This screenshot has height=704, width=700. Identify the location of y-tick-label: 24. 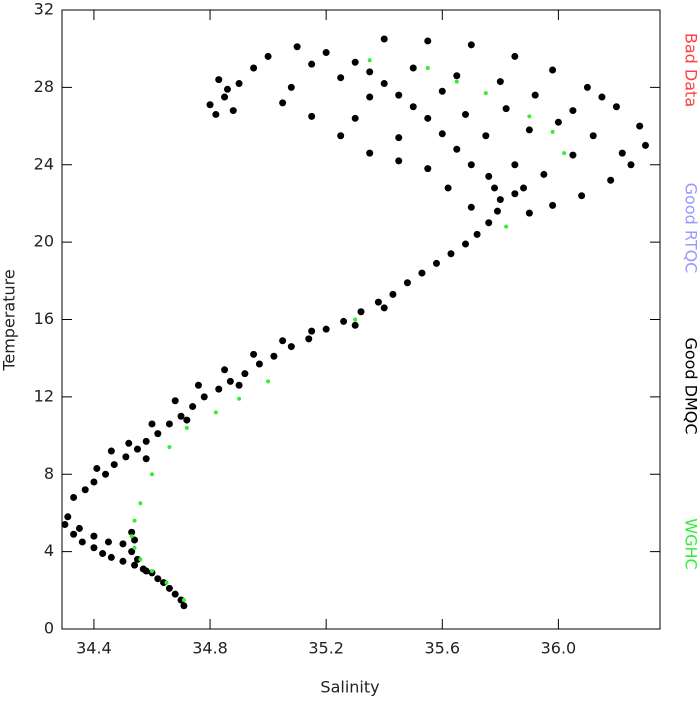
(44, 163).